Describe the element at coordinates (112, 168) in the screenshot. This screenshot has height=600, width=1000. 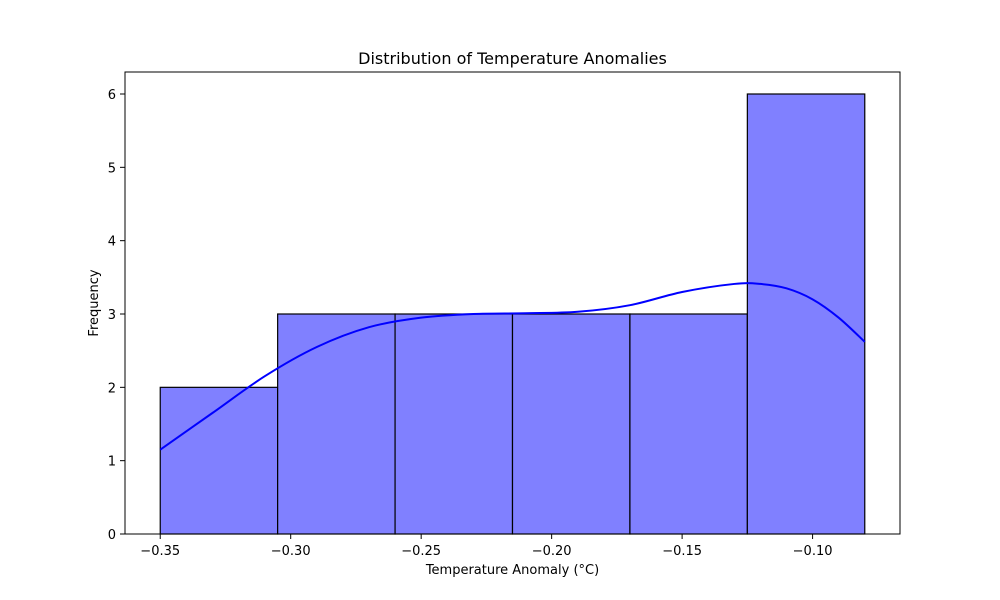
I see `y-tick-label: 5` at that location.